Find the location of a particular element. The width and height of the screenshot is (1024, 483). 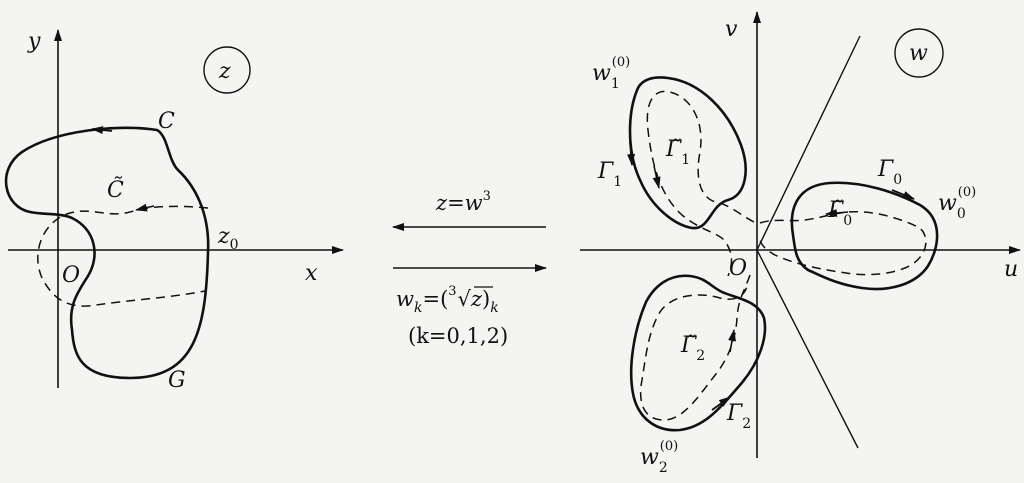

curve-gamma-2-tilde is located at coordinates (695, 347).